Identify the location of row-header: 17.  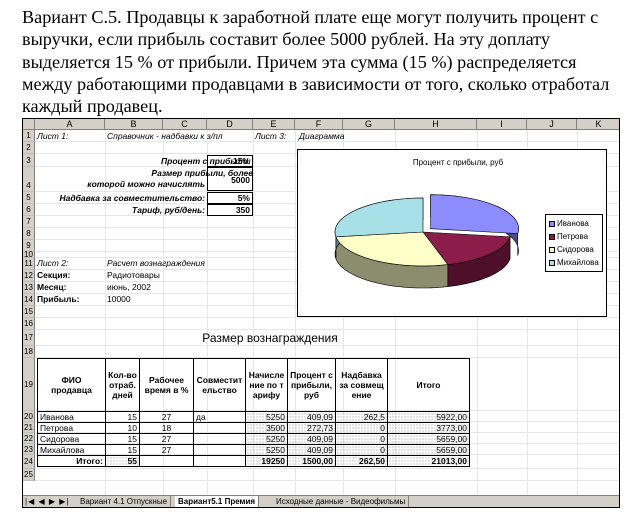
(29, 338).